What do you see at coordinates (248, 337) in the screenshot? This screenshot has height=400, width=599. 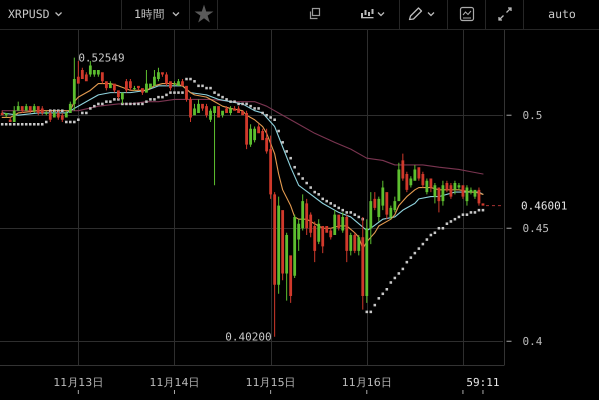 I see `annotation: 0.40200` at bounding box center [248, 337].